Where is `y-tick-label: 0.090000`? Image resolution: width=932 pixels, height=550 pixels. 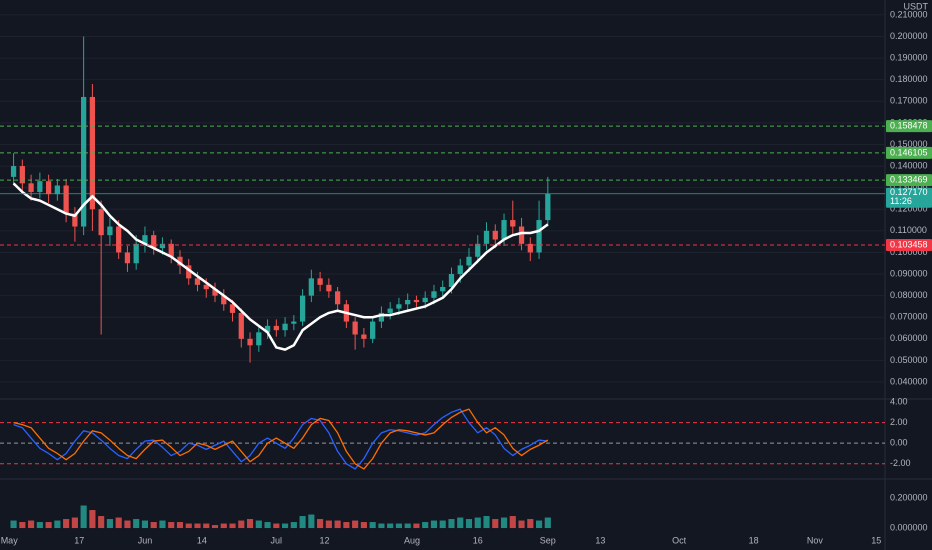 y-tick-label: 0.090000 is located at coordinates (909, 273).